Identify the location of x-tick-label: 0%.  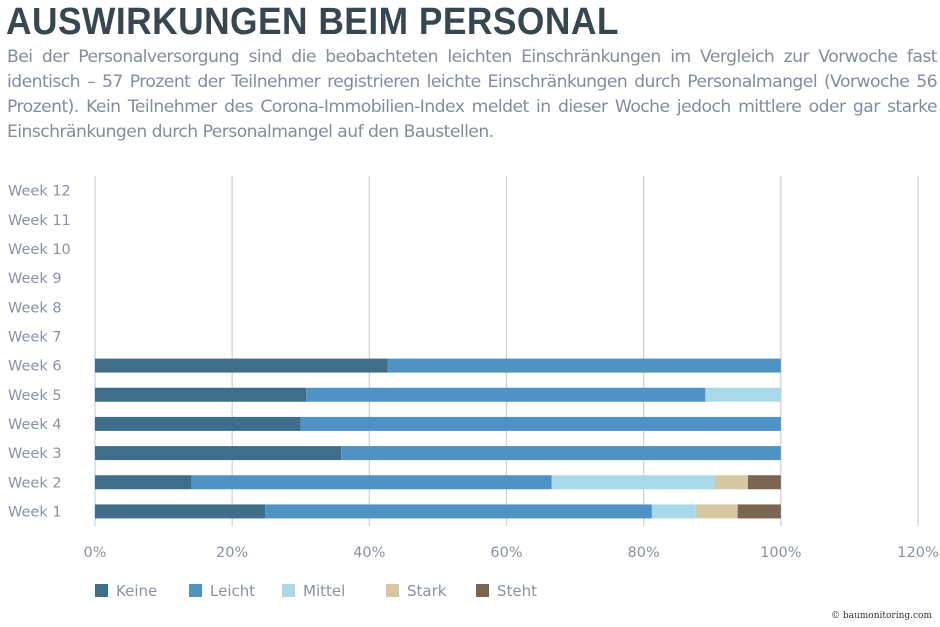
(94, 553).